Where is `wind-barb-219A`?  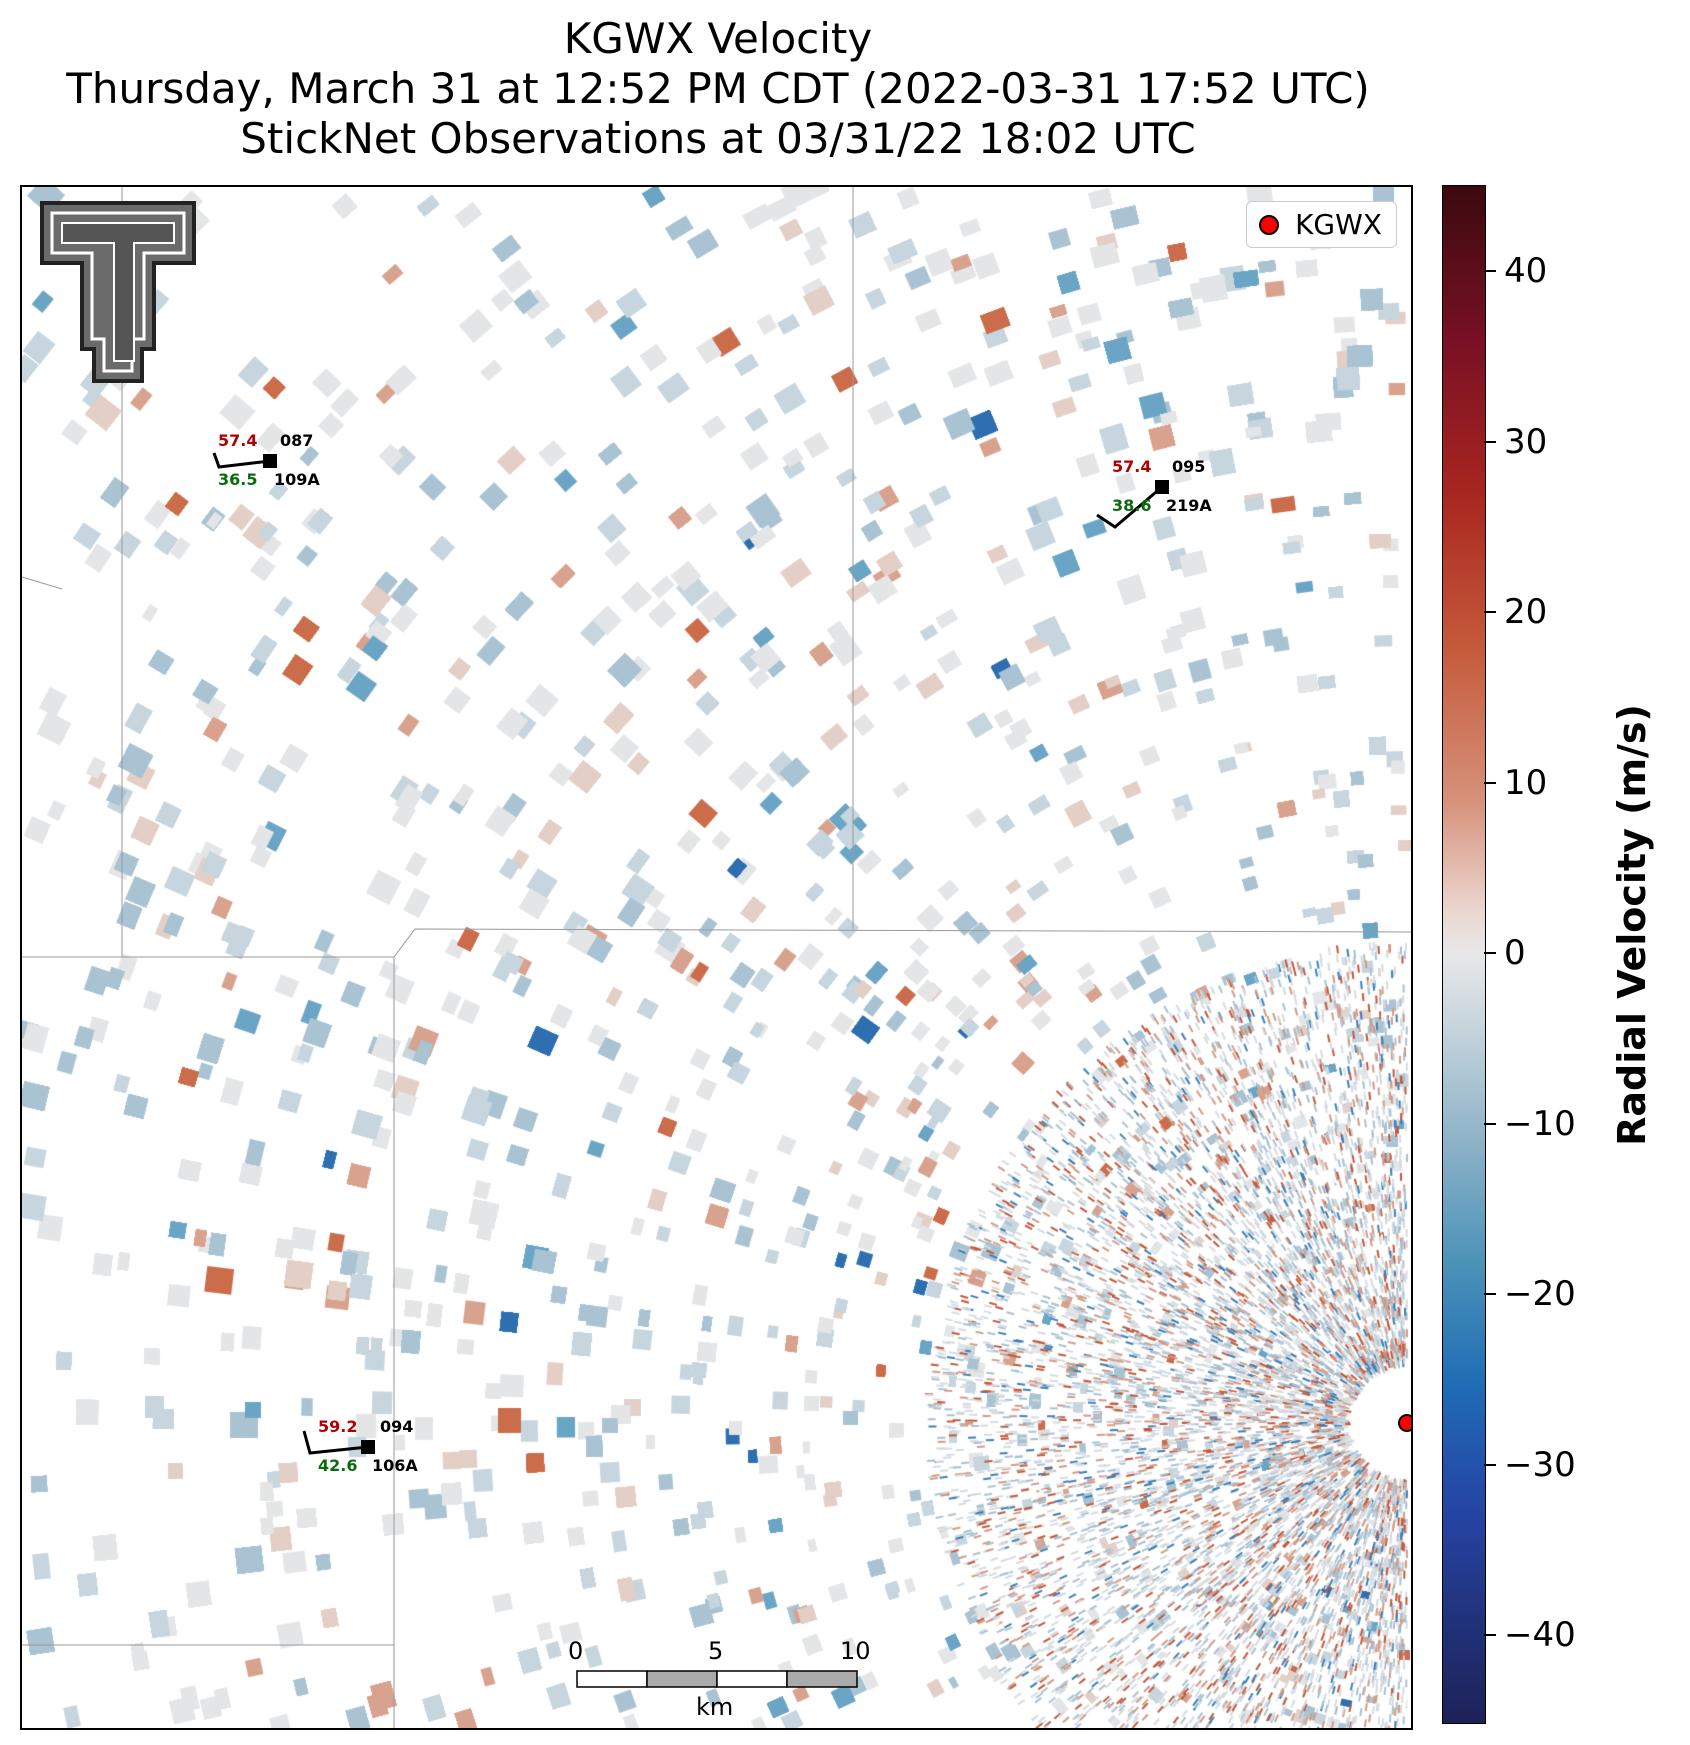
wind-barb-219A is located at coordinates (1129, 507).